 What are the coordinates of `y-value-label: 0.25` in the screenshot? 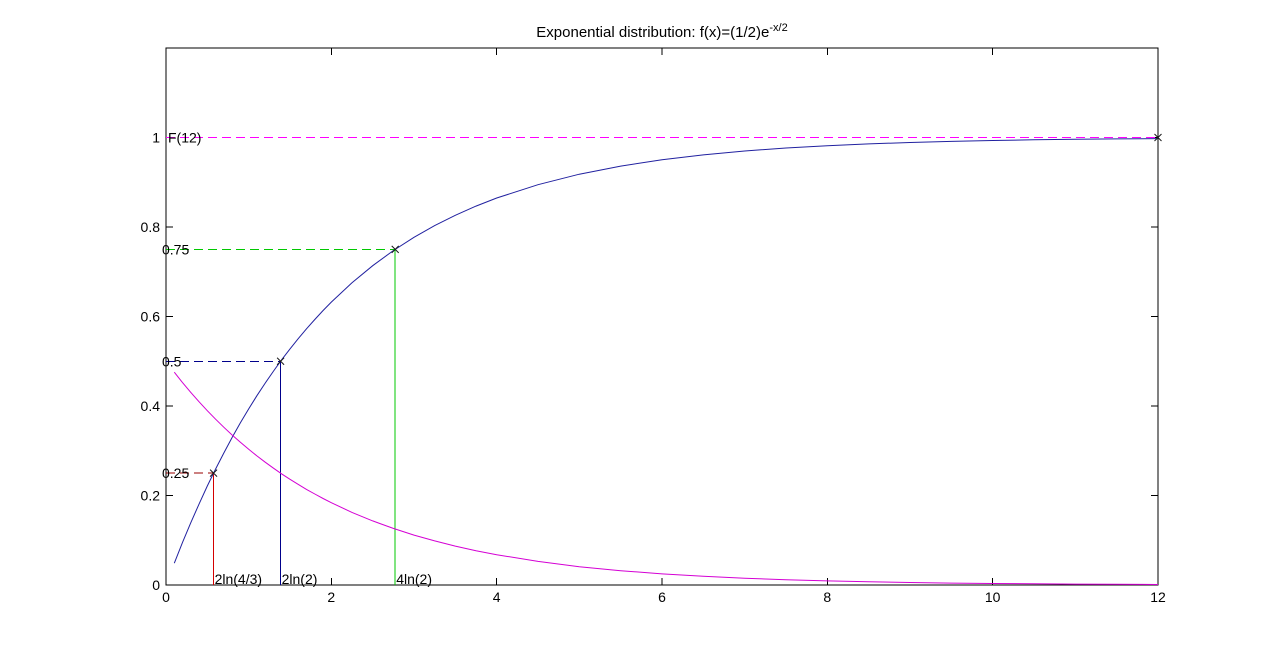 It's located at (175, 473).